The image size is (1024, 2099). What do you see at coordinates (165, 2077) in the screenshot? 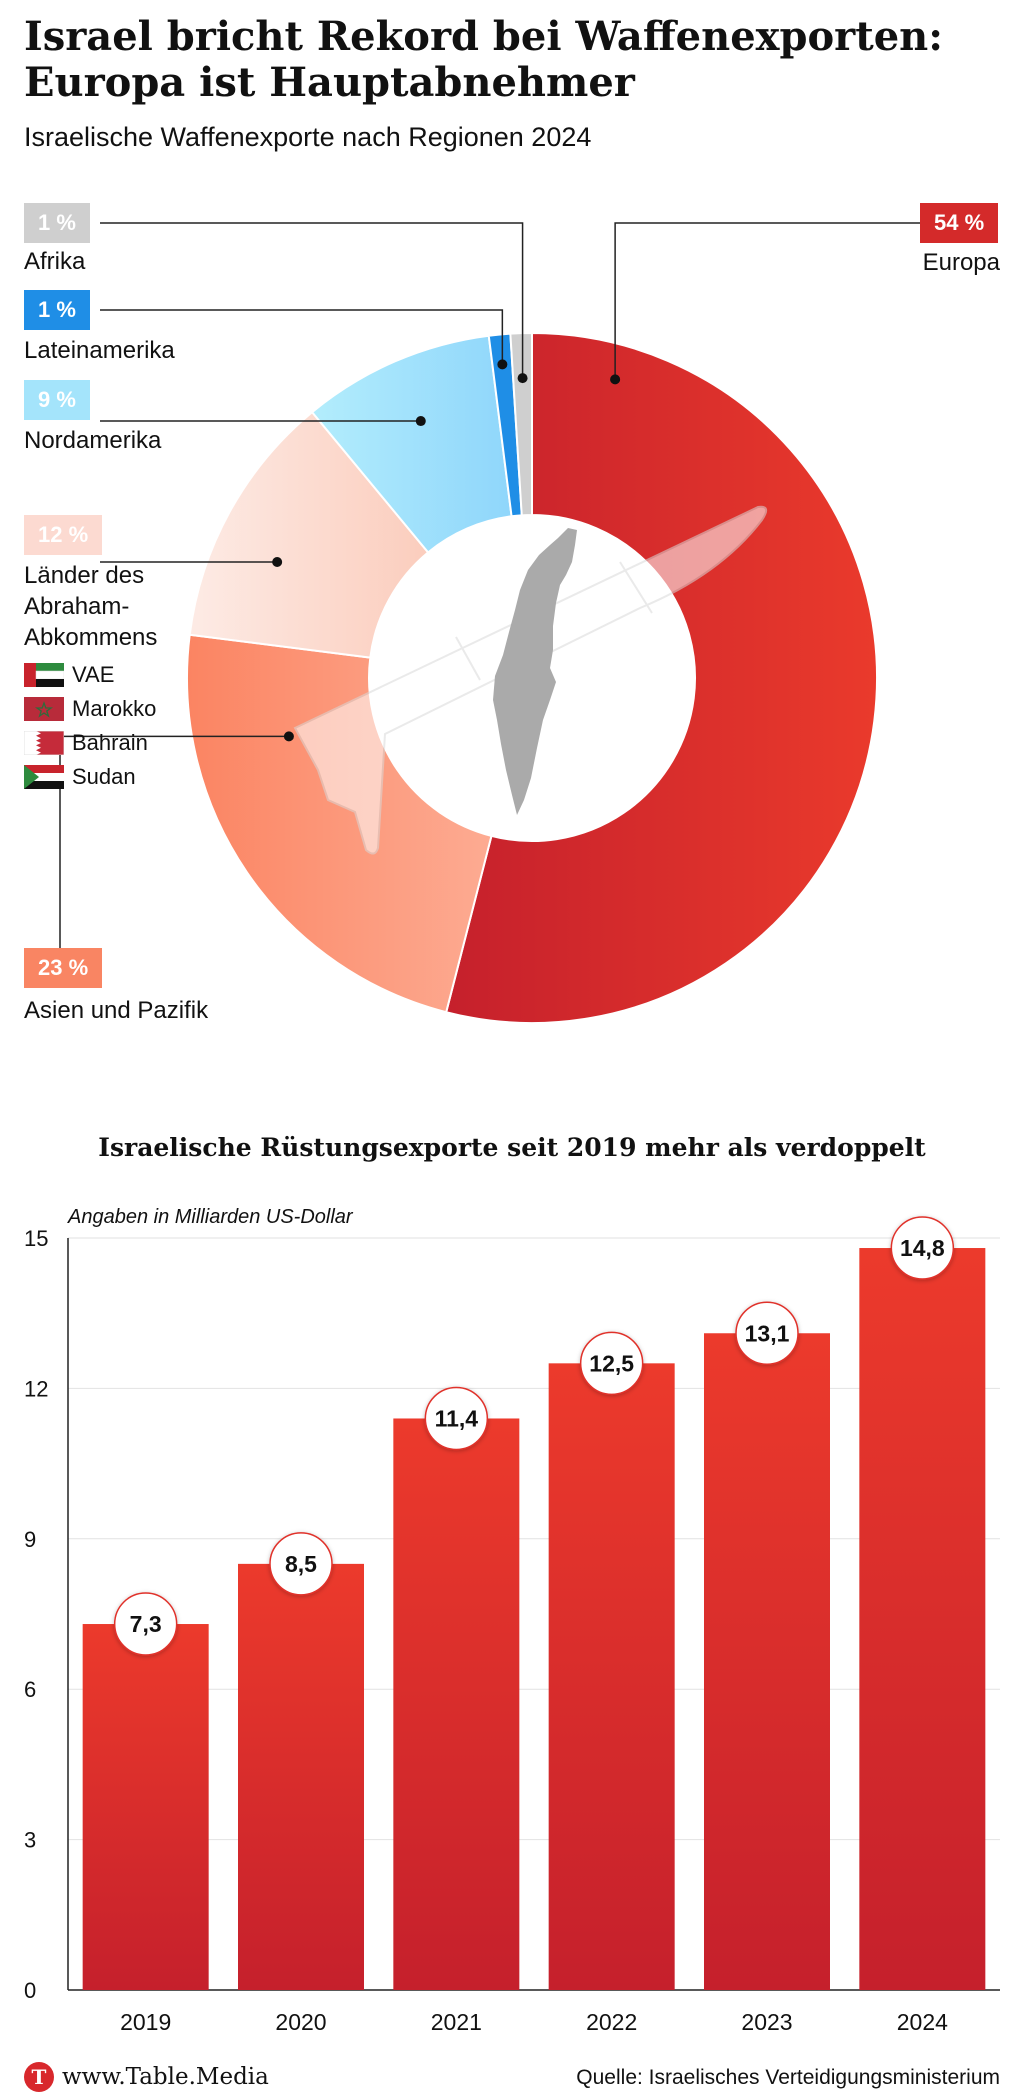
I see `footer-url: www.Table.Media` at bounding box center [165, 2077].